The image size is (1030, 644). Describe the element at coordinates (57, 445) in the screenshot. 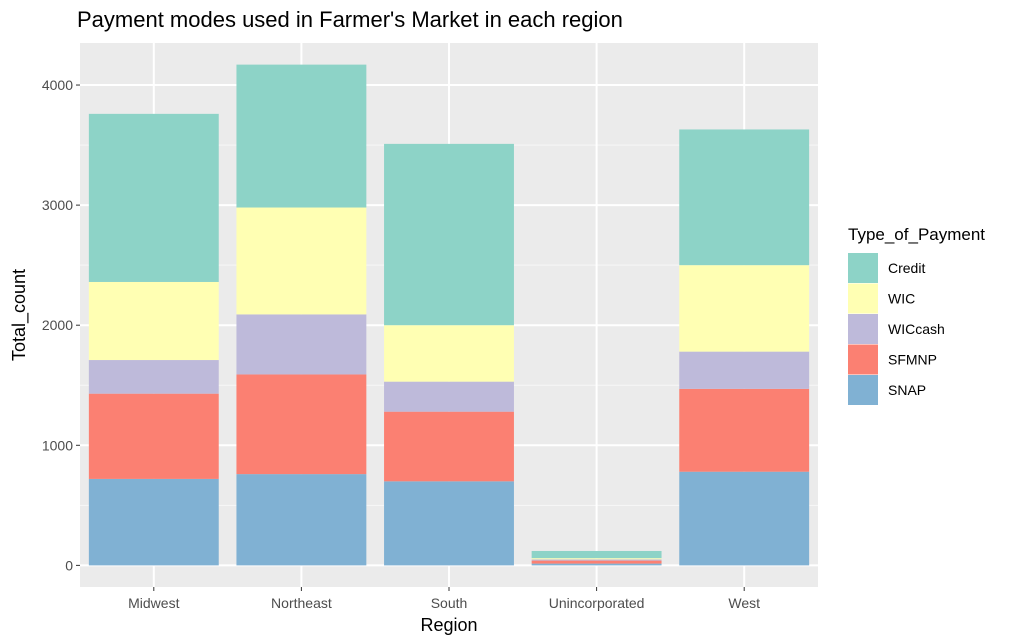

I see `y-tick-label: 1000` at that location.